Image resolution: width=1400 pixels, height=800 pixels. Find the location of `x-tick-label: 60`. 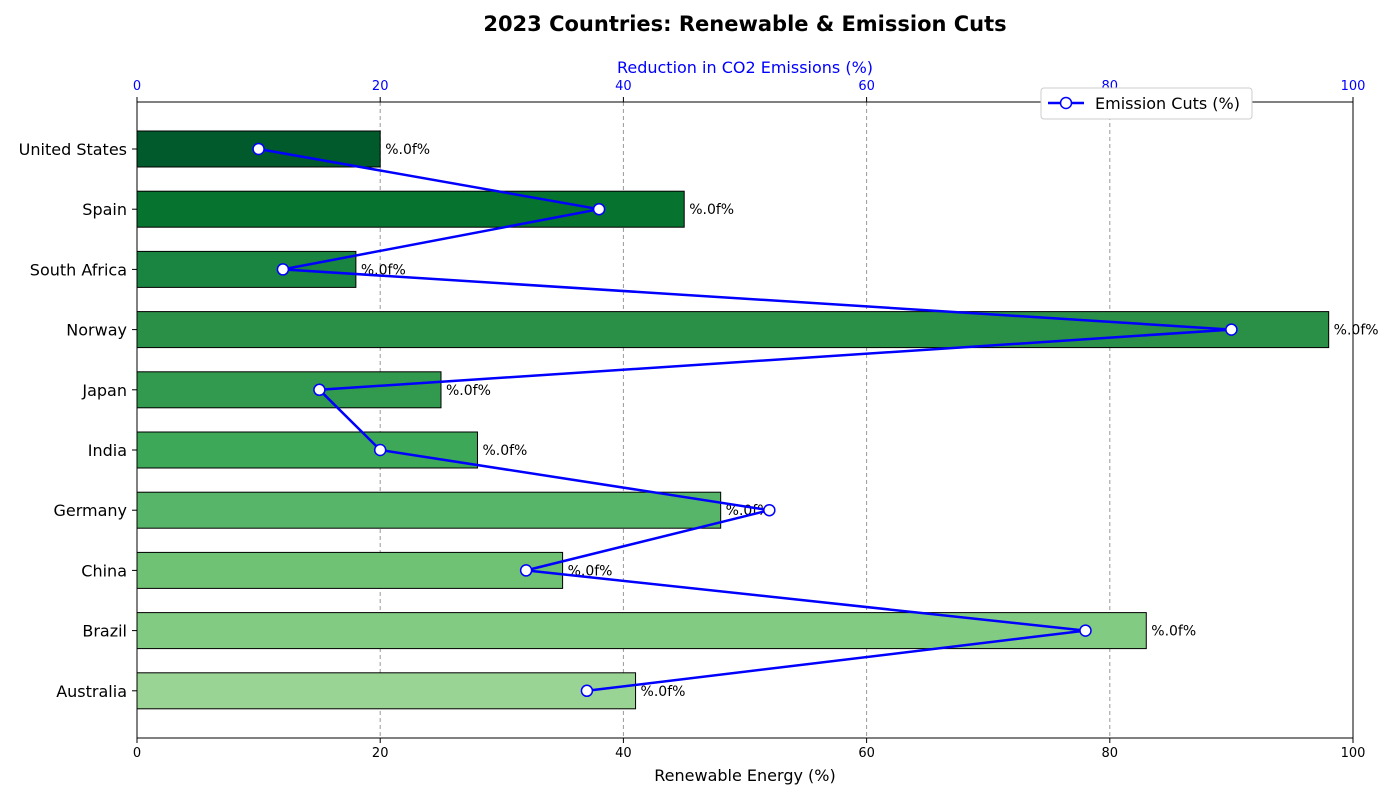

x-tick-label: 60 is located at coordinates (866, 753).